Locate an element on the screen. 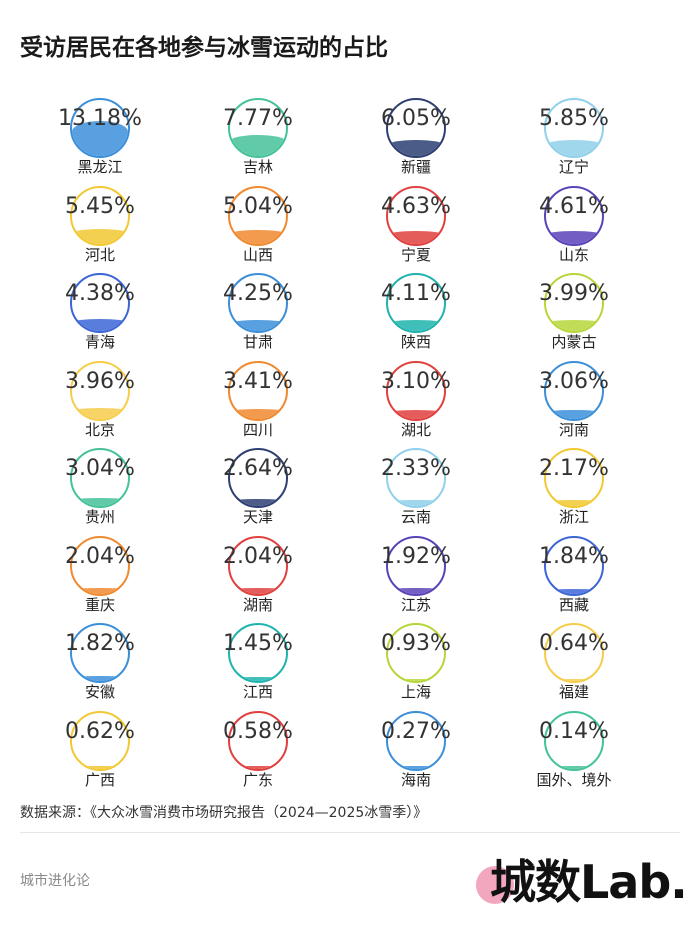  region-label: 江苏 is located at coordinates (415, 604).